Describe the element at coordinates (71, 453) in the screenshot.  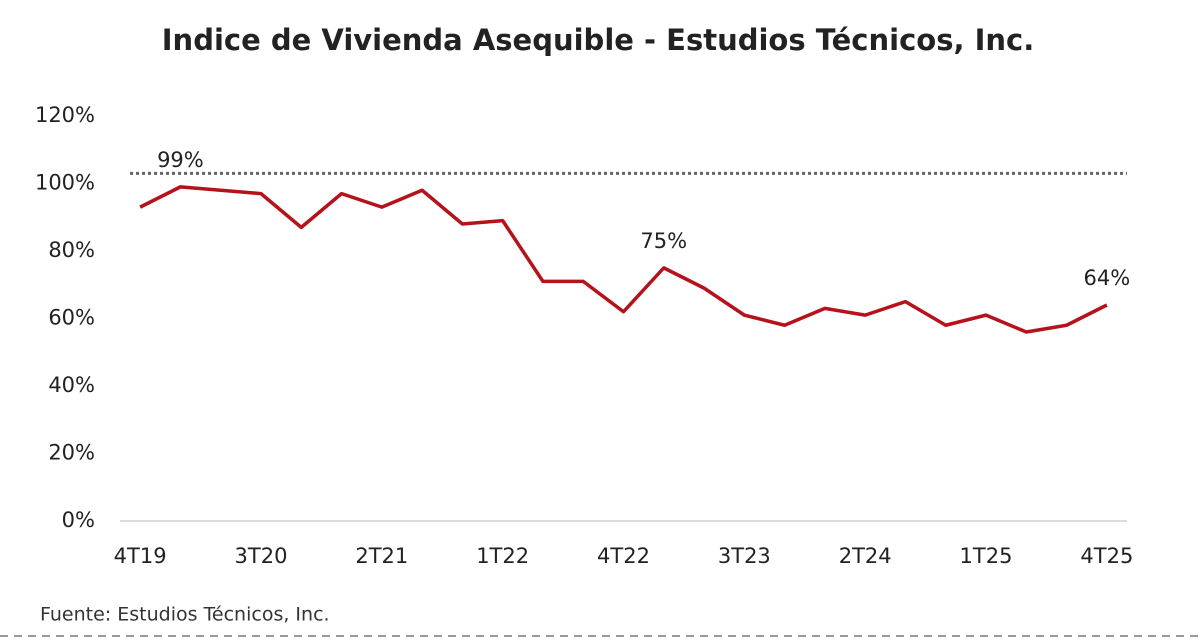
I see `y-tick-label: 20%` at that location.